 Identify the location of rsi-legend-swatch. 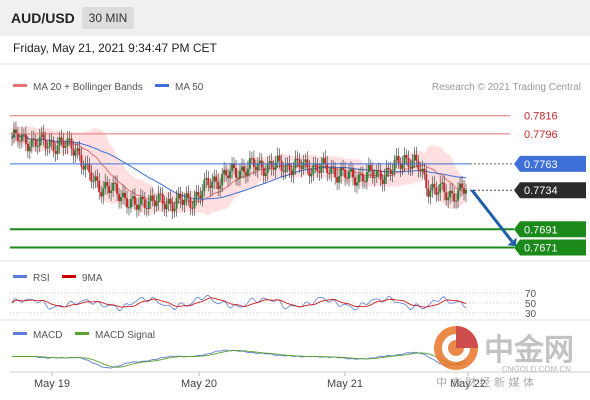
(20, 276).